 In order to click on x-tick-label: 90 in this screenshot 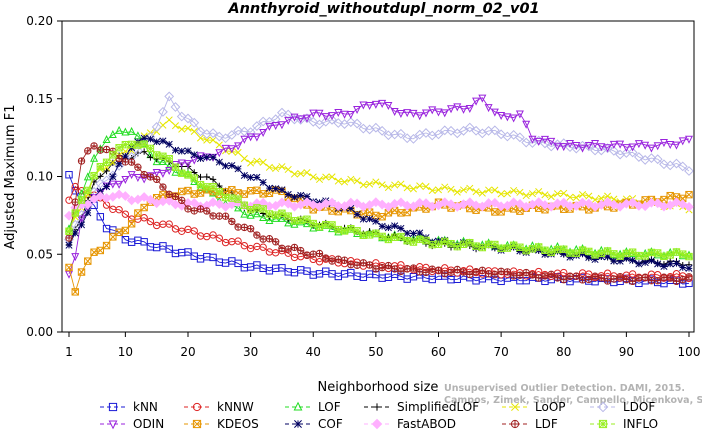, I will do `click(626, 352)`.